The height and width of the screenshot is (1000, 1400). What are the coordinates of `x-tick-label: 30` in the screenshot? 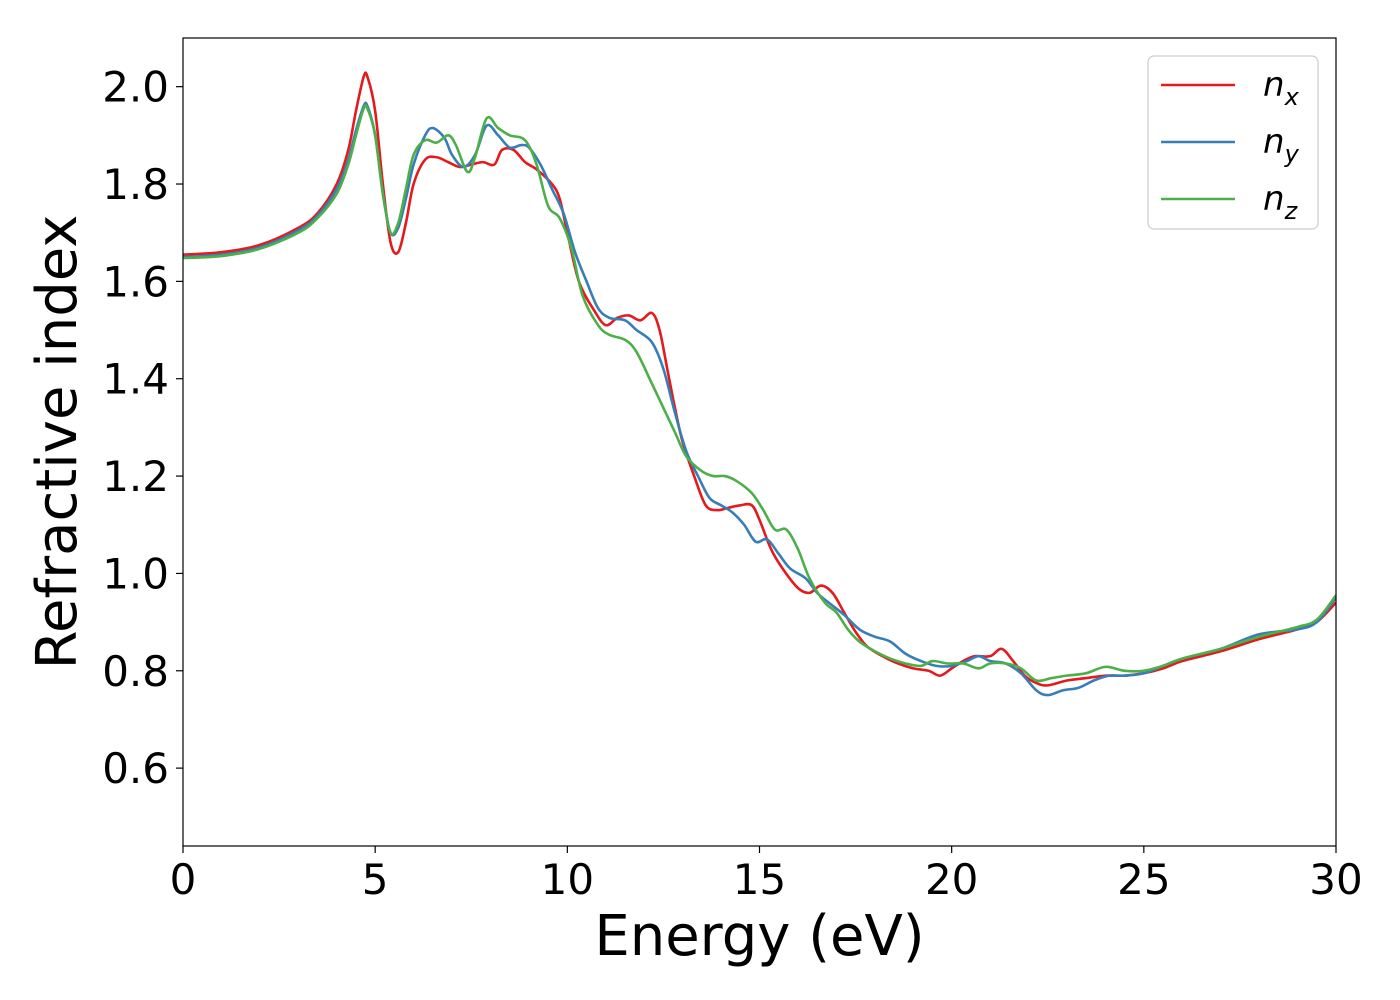 It's located at (1335, 879).